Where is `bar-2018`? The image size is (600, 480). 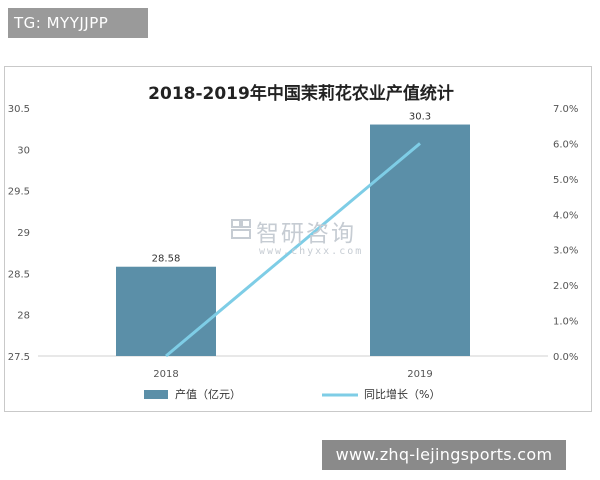 bar-2018 is located at coordinates (166, 311).